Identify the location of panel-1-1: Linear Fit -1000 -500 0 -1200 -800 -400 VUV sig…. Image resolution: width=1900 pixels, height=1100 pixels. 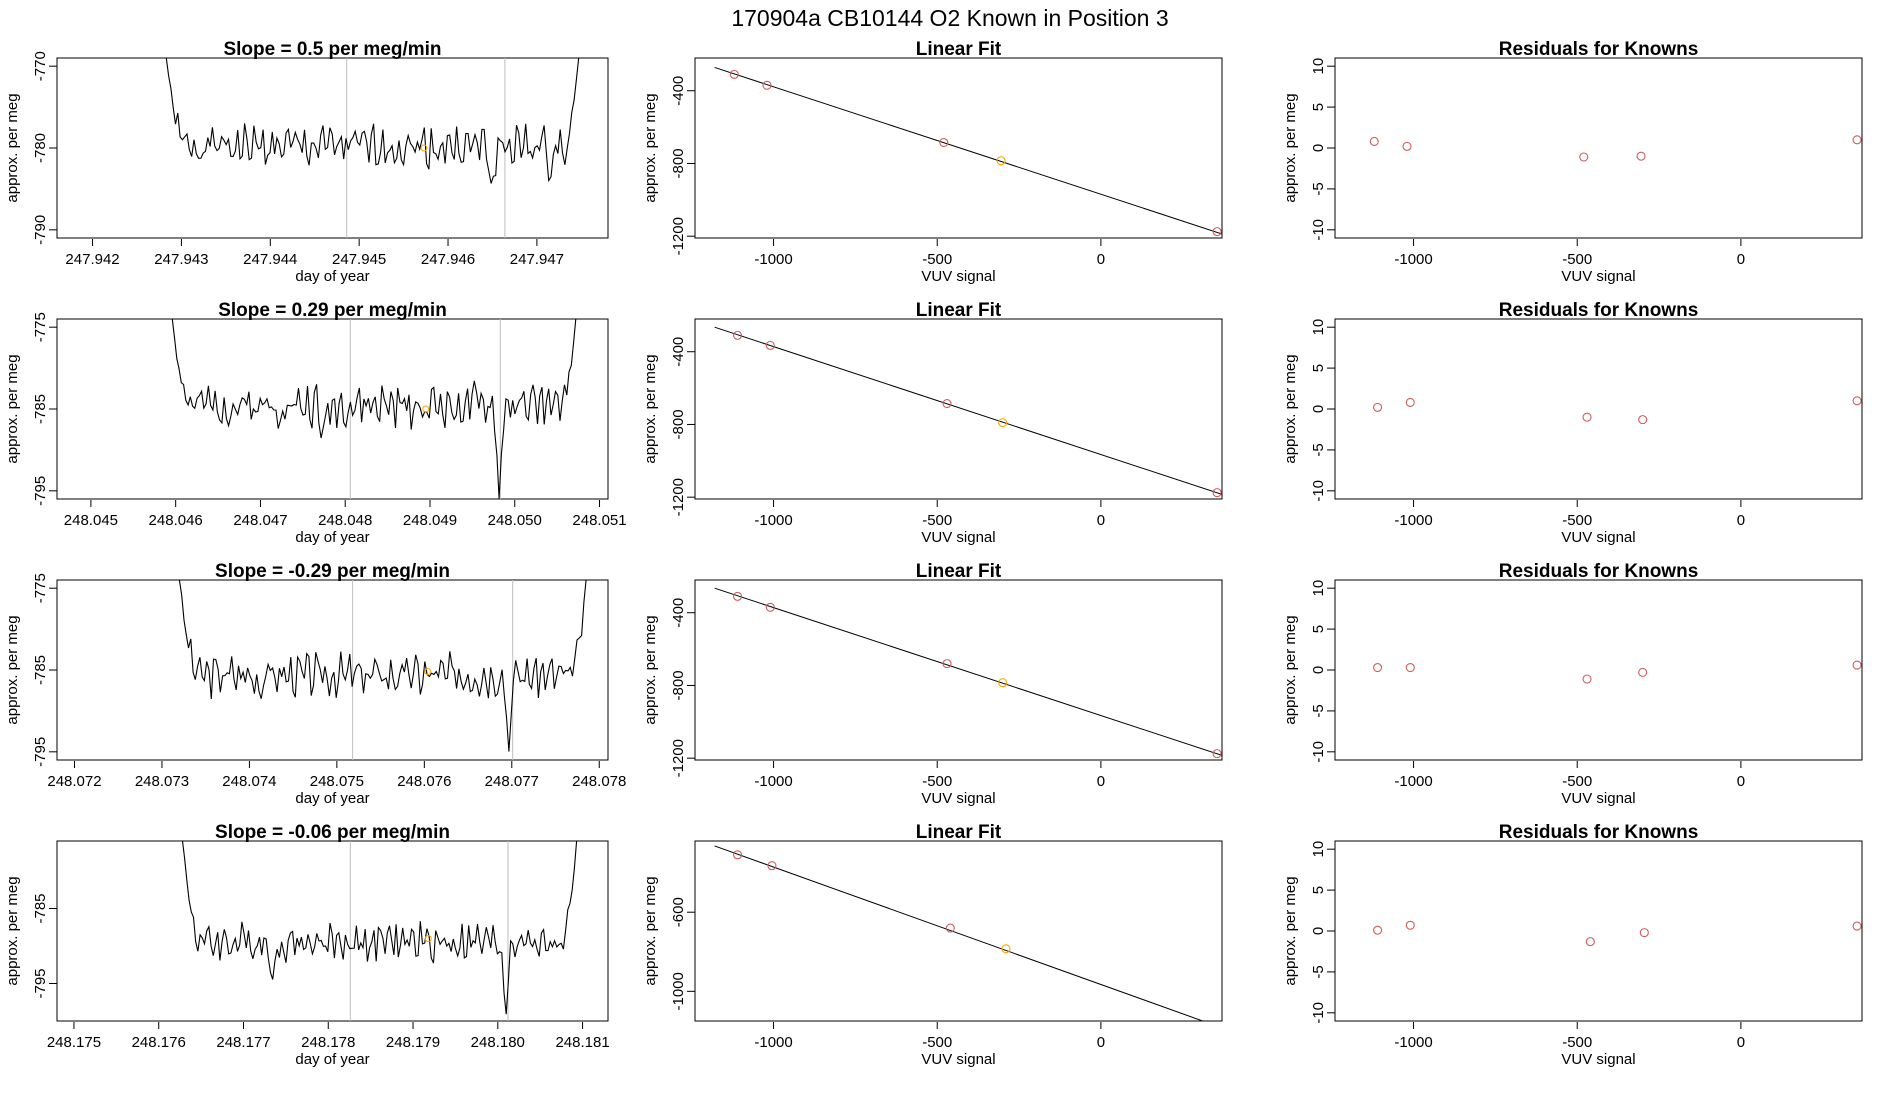
(932, 423).